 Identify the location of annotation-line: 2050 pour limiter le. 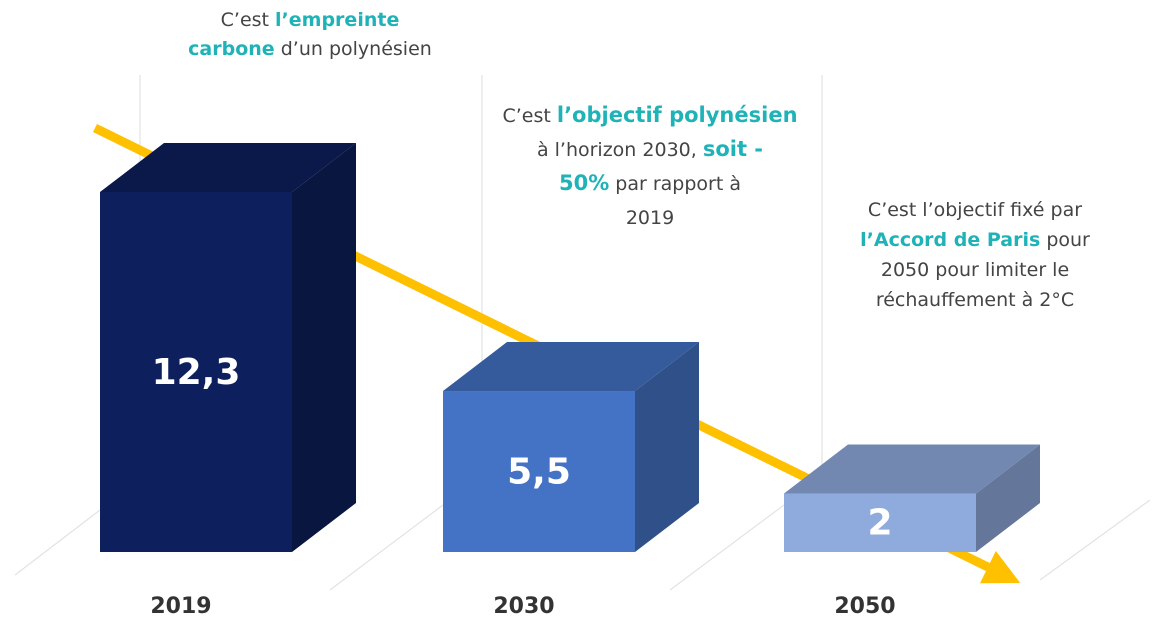
(975, 270).